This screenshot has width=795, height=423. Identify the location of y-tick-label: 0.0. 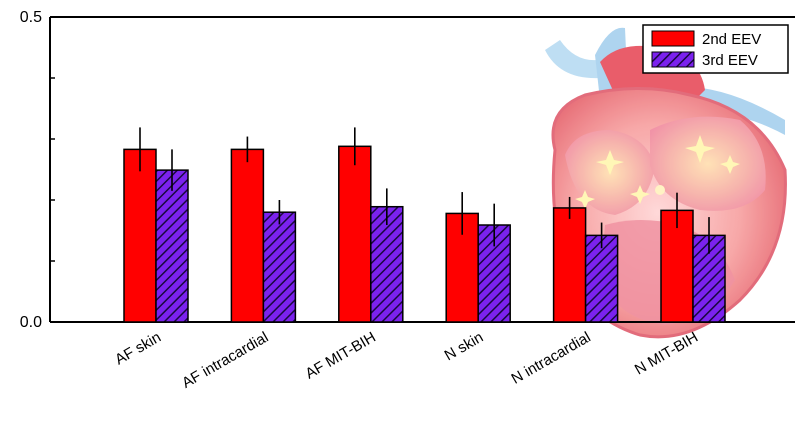
(31, 322).